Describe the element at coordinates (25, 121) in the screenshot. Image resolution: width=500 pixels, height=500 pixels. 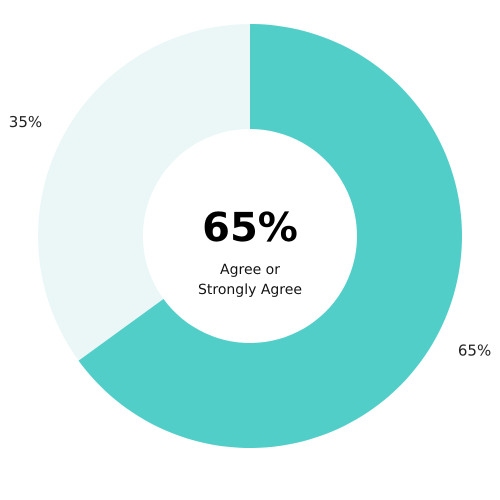
I see `data-label: 35%` at that location.